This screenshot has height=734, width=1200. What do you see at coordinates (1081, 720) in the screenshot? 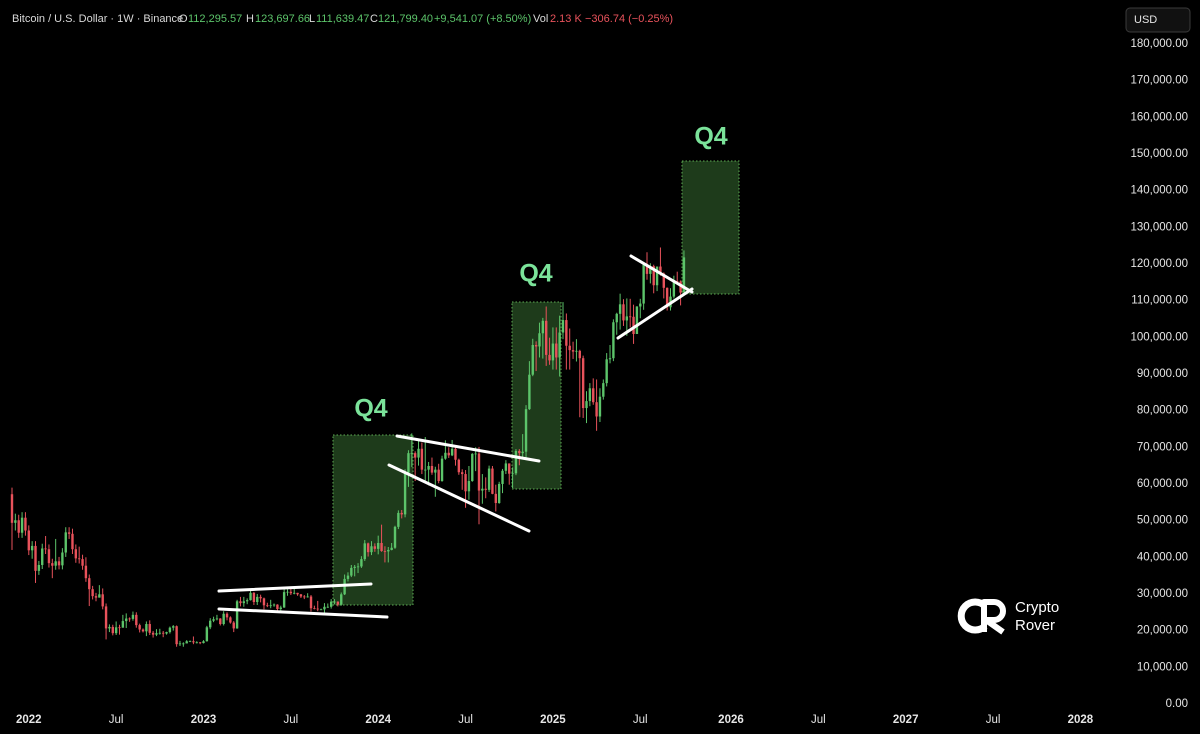
I see `x-tick-label: 2028` at bounding box center [1081, 720].